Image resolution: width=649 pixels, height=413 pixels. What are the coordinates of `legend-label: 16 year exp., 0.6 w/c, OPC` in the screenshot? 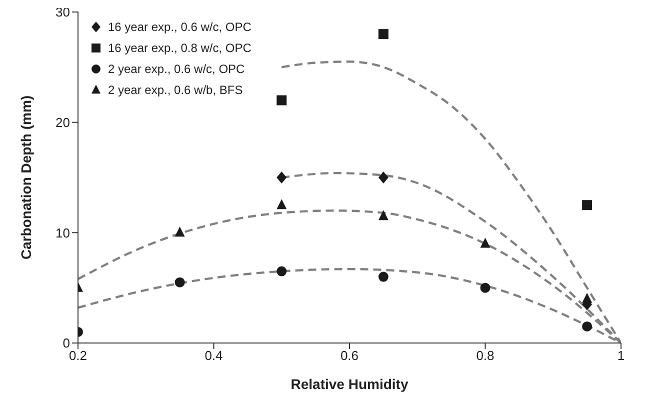 It's located at (180, 27).